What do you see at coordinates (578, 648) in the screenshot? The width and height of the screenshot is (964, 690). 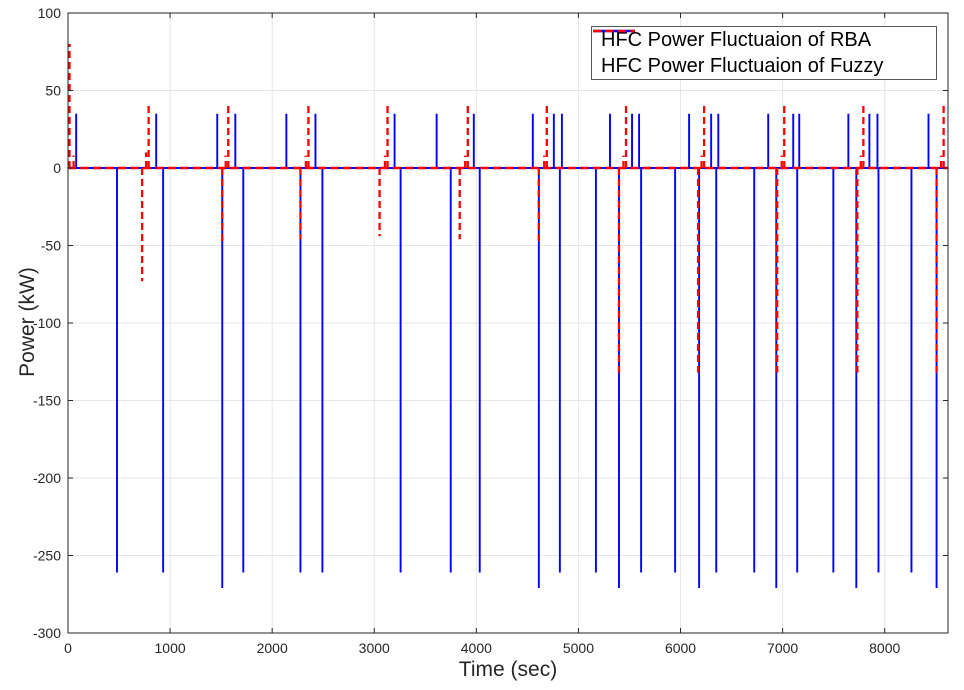 I see `x-tick-label: 5000` at bounding box center [578, 648].